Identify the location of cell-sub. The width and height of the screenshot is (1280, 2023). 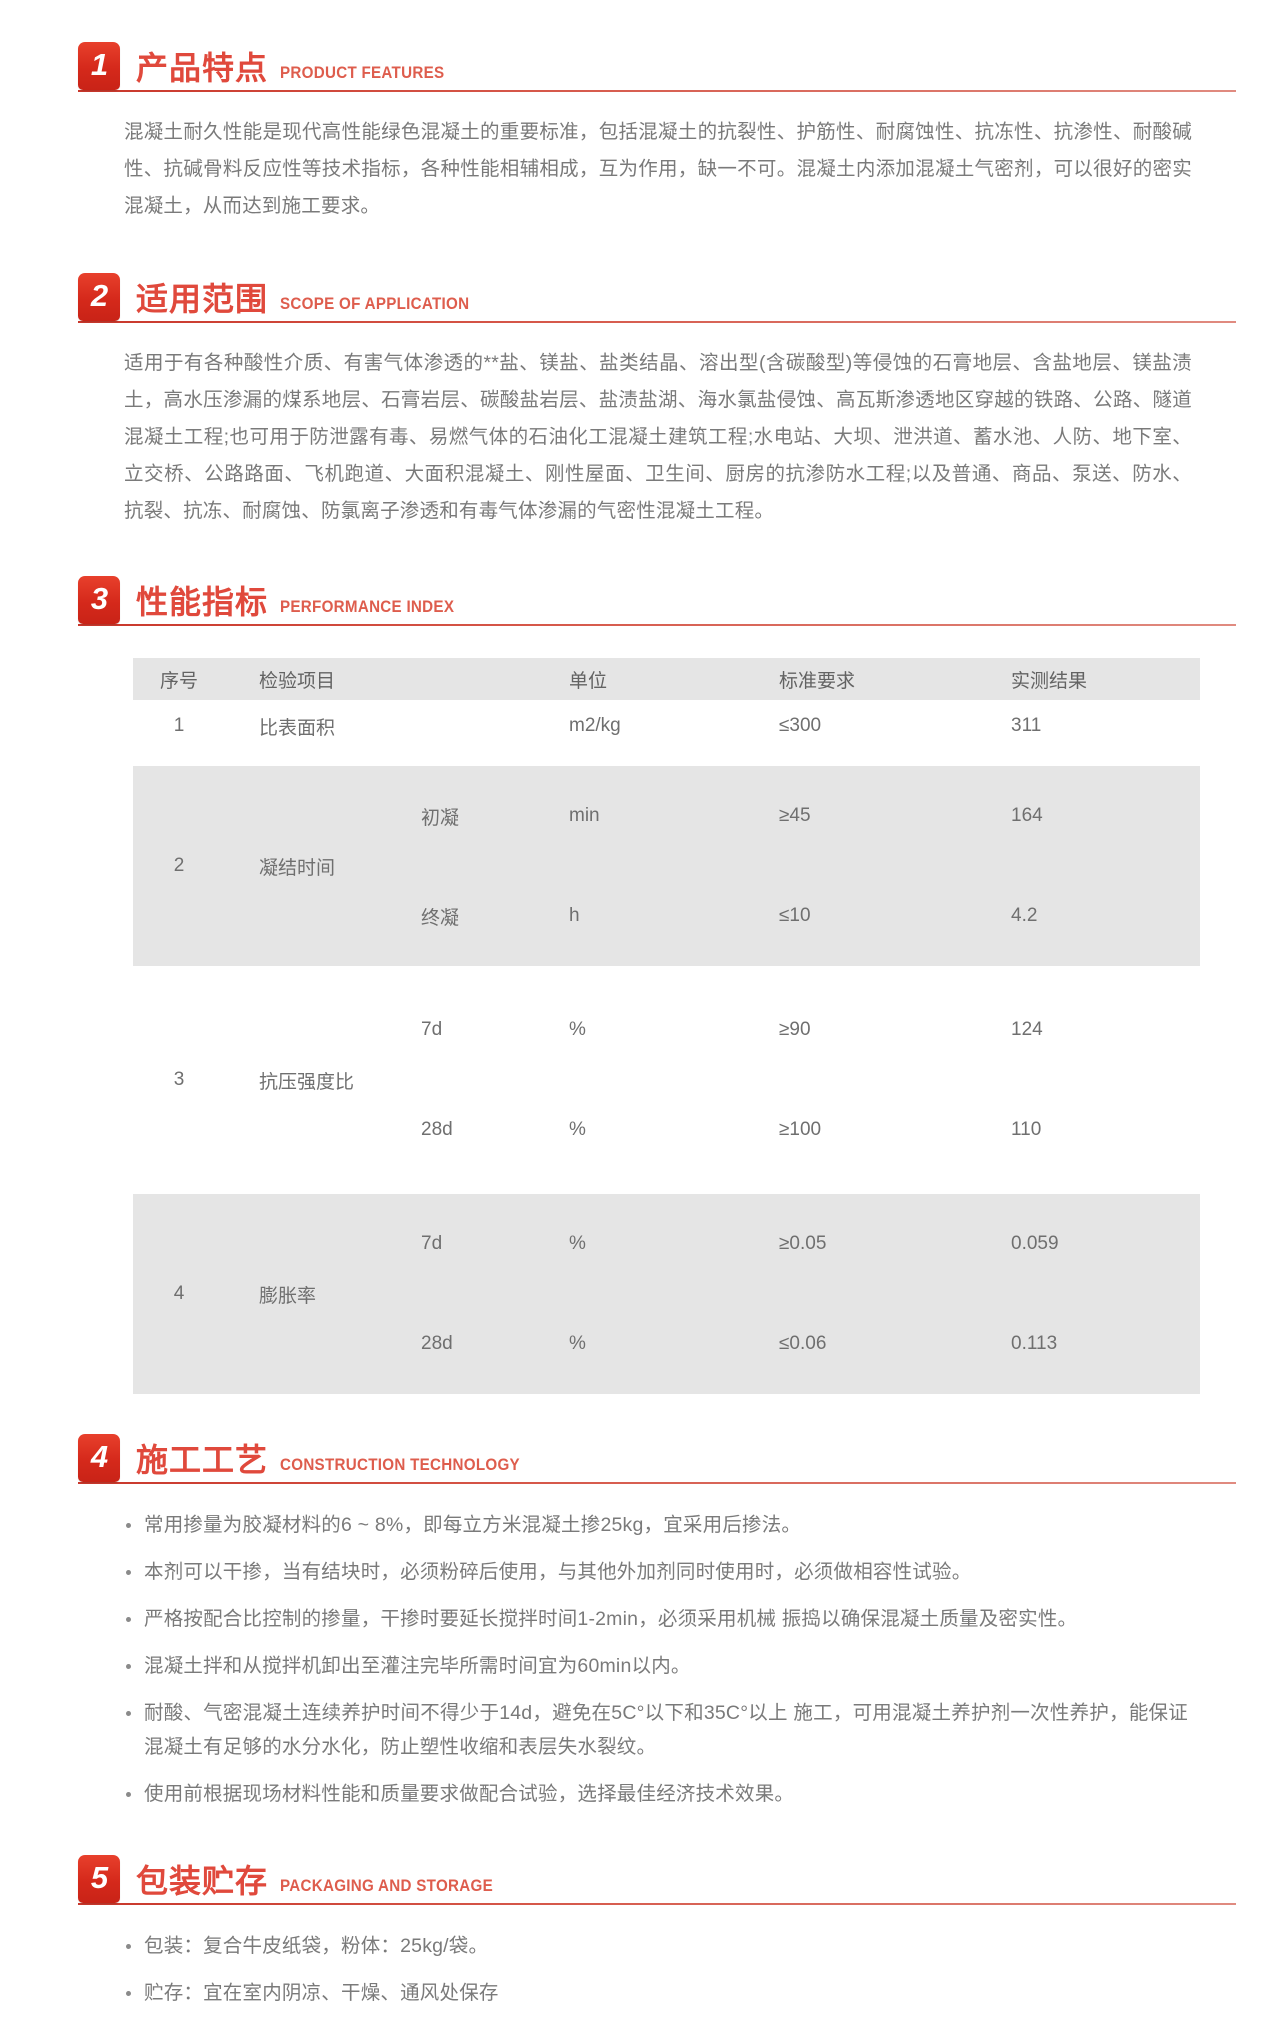
(490, 726).